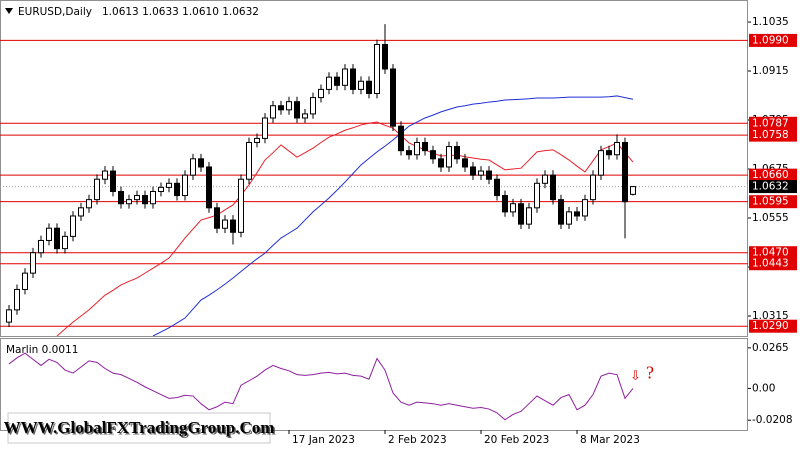 This screenshot has height=453, width=804. Describe the element at coordinates (42, 350) in the screenshot. I see `oscillator-title: Marlin 0.0011` at that location.